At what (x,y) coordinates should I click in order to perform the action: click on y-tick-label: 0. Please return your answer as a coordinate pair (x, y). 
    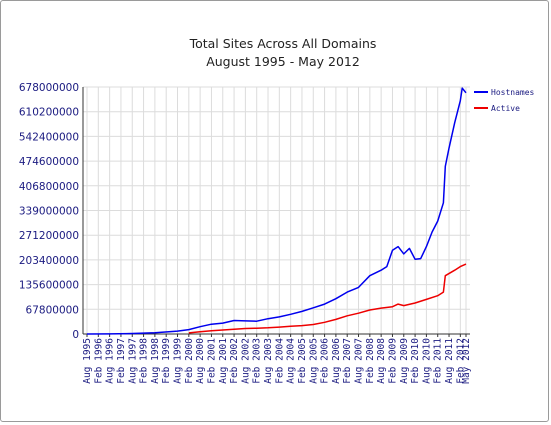
    Looking at the image, I should click on (75, 335).